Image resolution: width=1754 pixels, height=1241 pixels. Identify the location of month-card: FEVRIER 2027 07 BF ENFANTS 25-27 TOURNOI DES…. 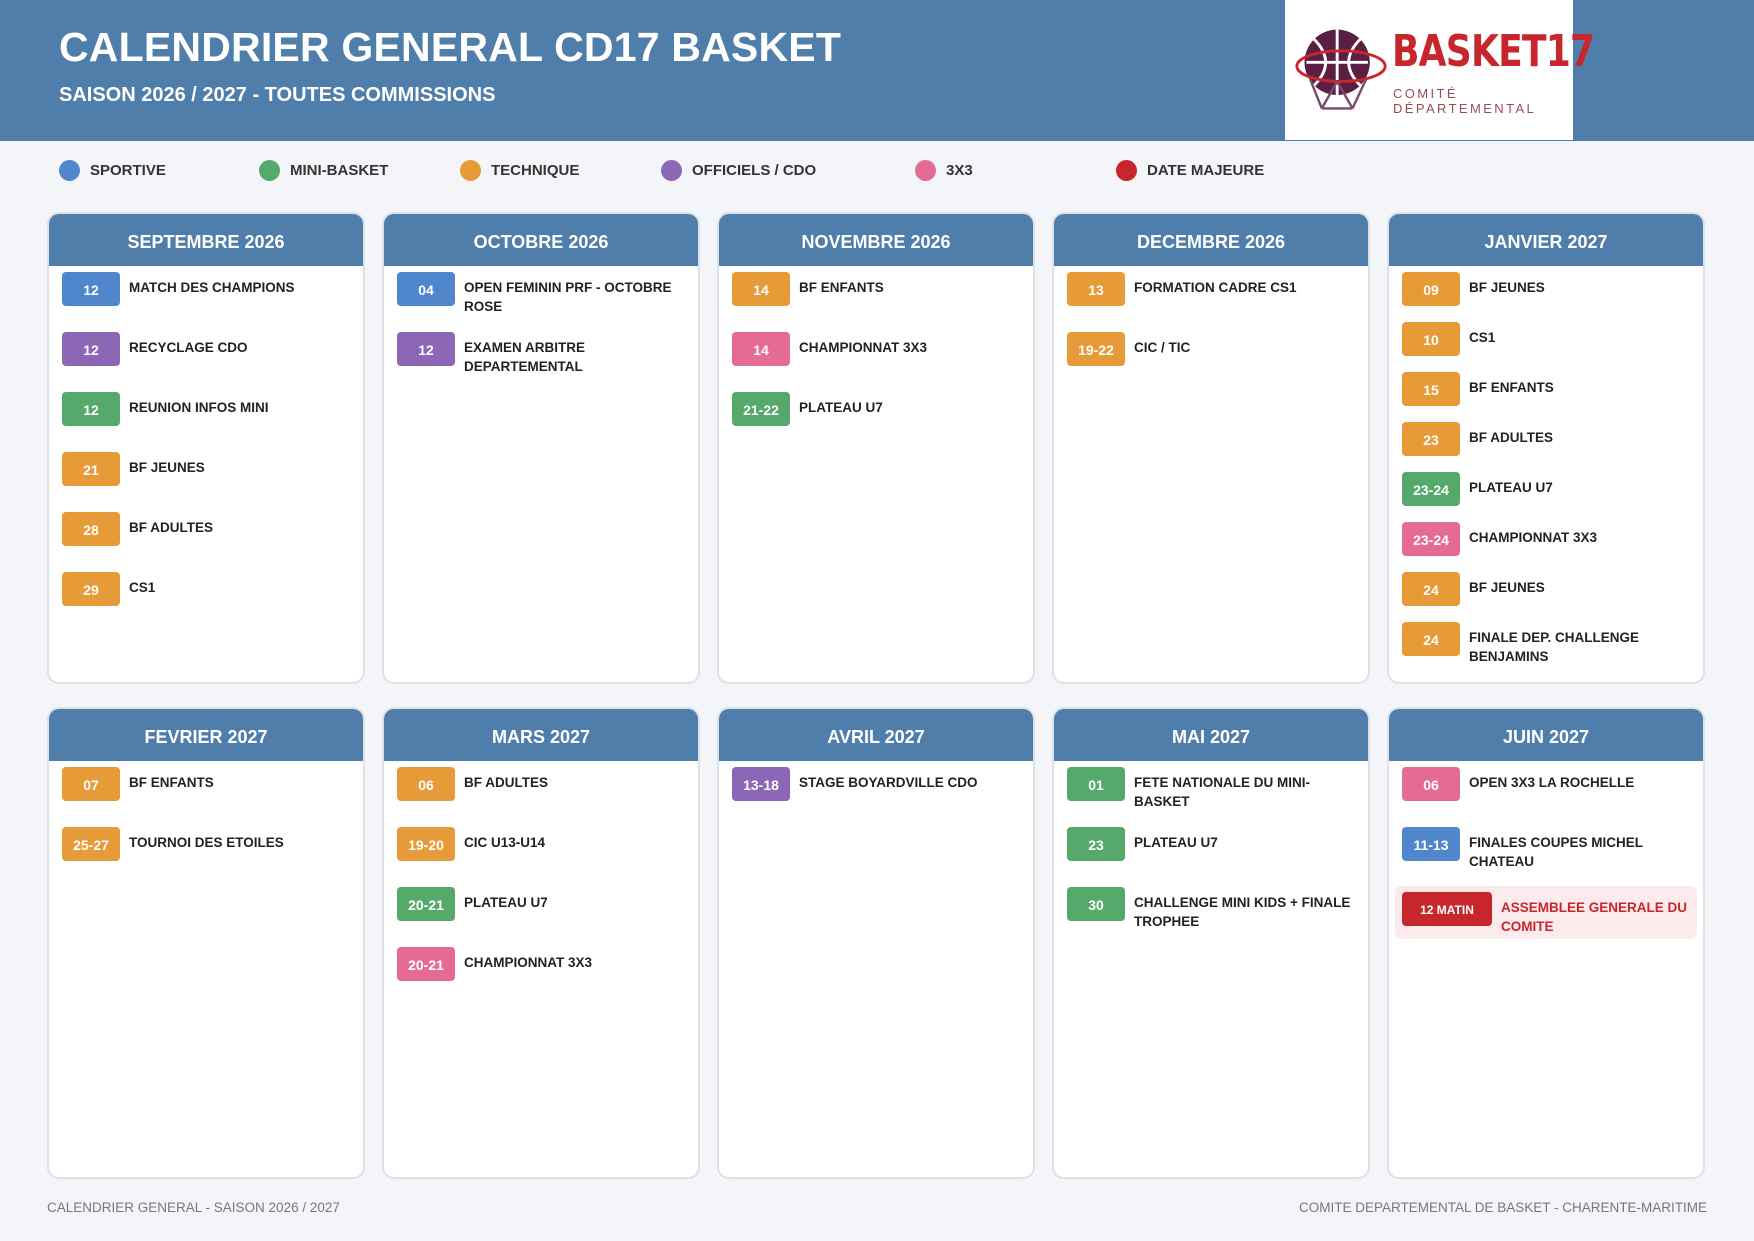
(206, 943).